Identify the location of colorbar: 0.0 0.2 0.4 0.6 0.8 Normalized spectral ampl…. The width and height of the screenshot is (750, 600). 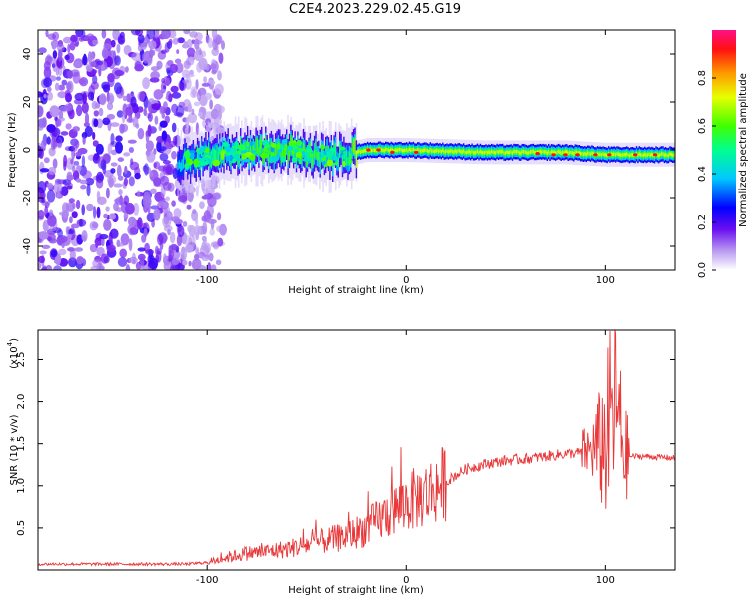
(723, 154).